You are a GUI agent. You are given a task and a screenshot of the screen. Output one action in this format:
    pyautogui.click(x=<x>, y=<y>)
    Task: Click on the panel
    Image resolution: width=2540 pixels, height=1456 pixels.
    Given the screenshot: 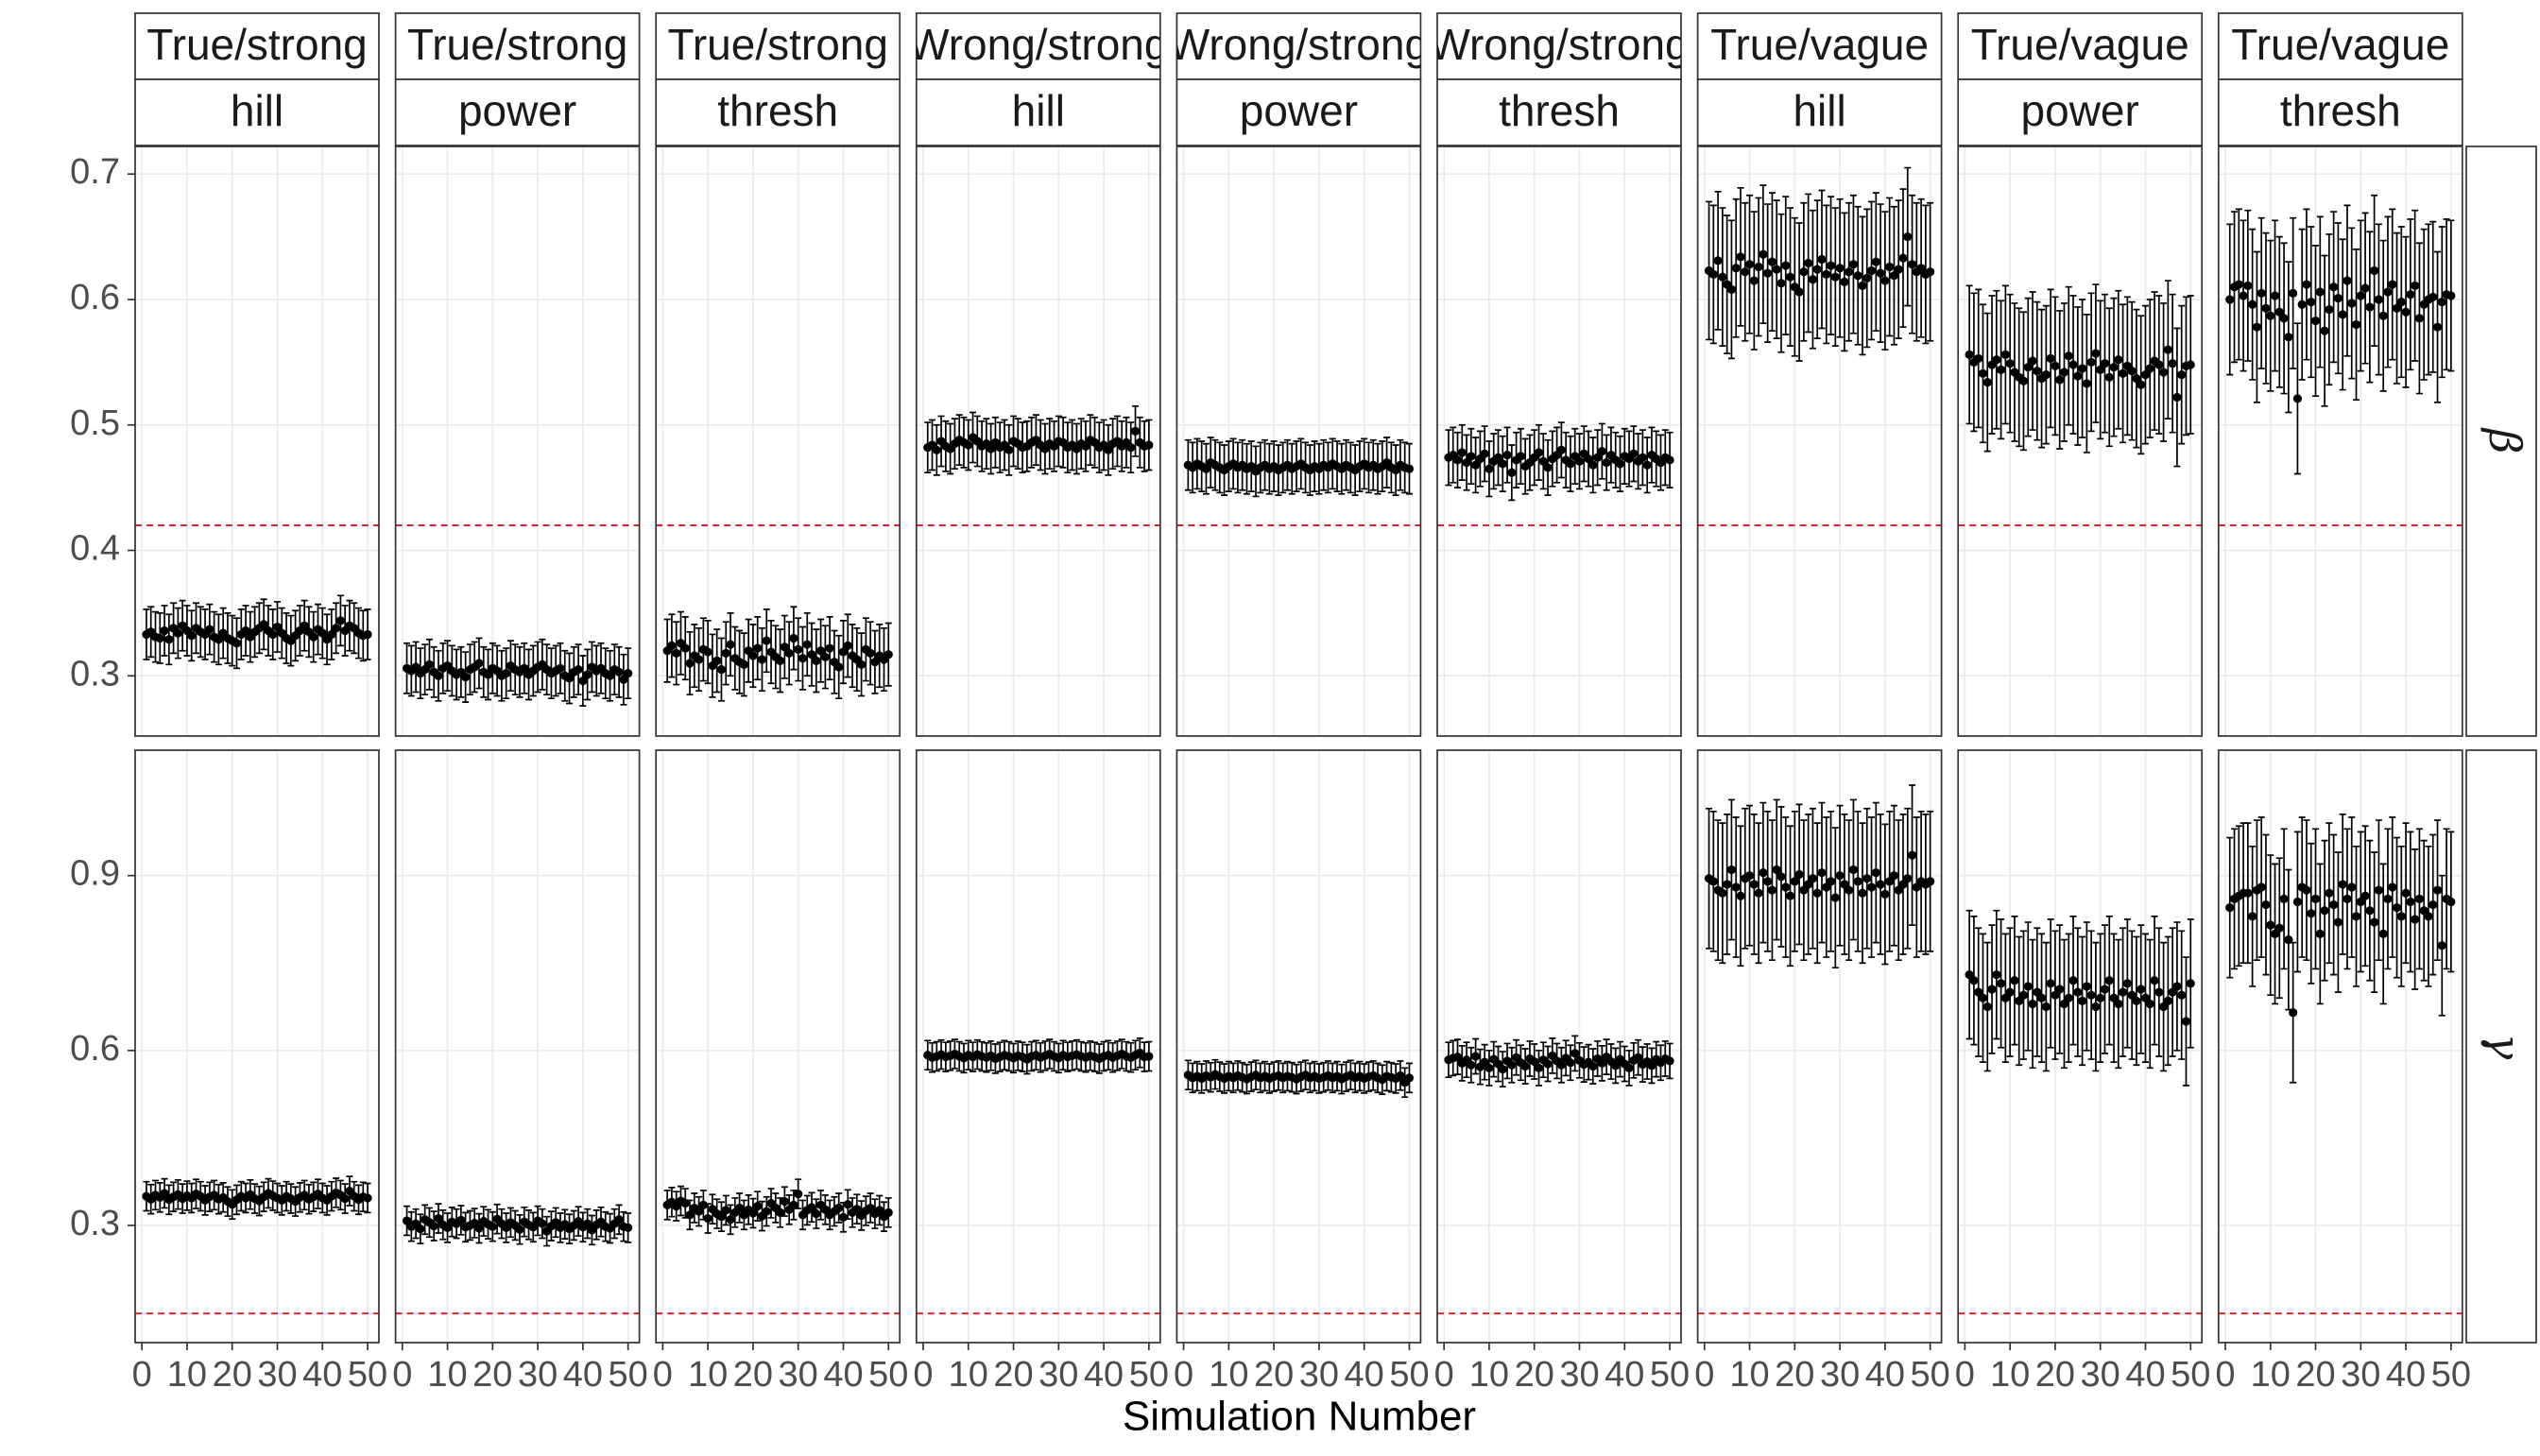 What is the action you would take?
    pyautogui.click(x=517, y=1046)
    